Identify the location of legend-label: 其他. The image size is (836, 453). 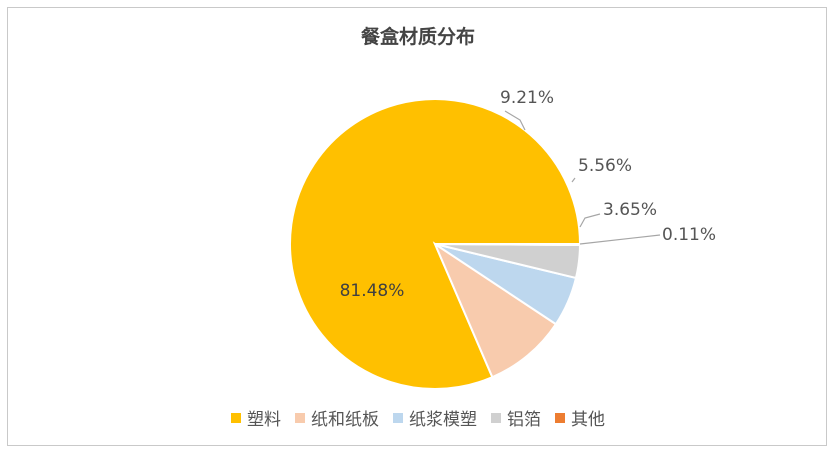
(588, 420).